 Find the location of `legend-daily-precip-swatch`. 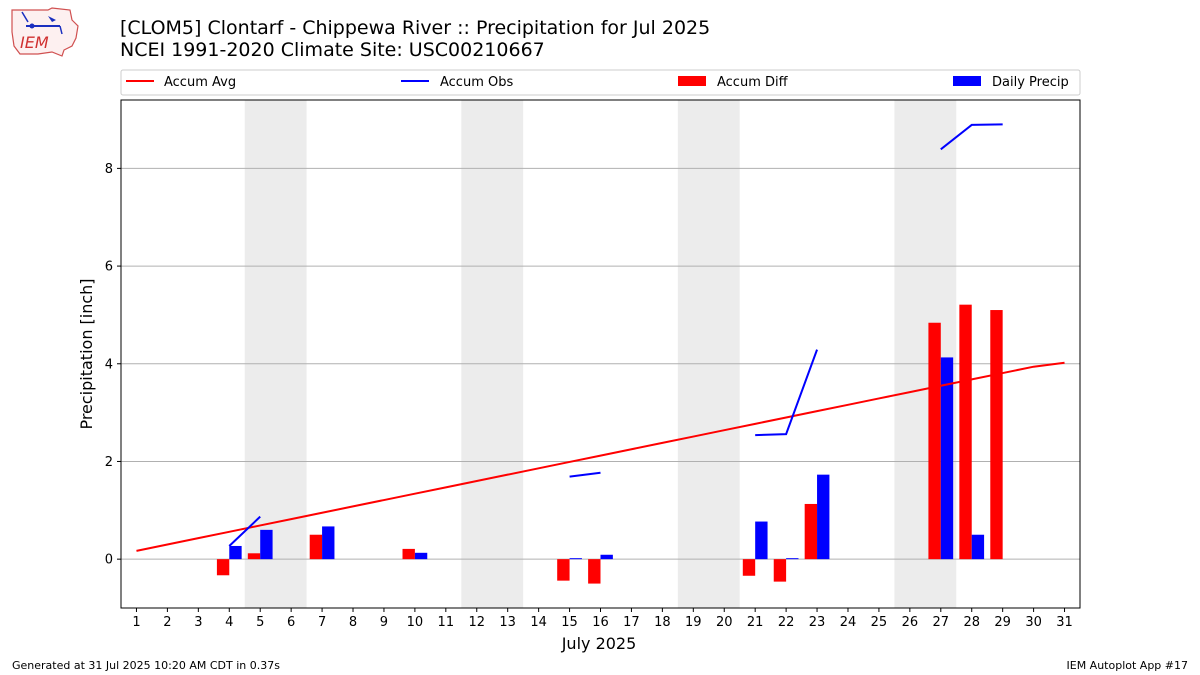

legend-daily-precip-swatch is located at coordinates (967, 81).